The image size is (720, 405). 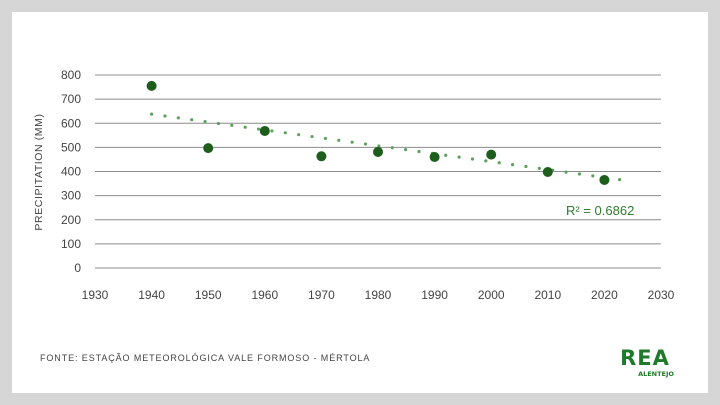 I want to click on rea-alentejo-logo: REA ALENTEJO, so click(x=647, y=362).